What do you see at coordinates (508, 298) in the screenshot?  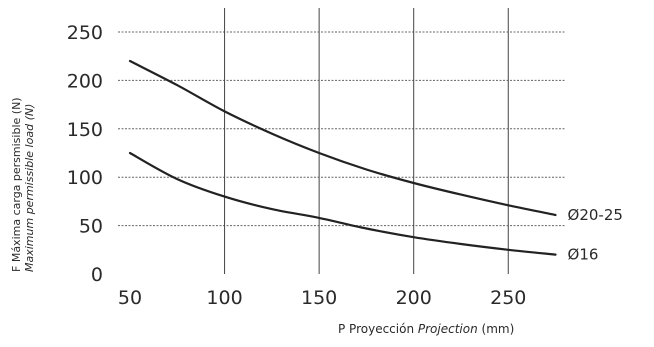 I see `x-tick-label: 250` at bounding box center [508, 298].